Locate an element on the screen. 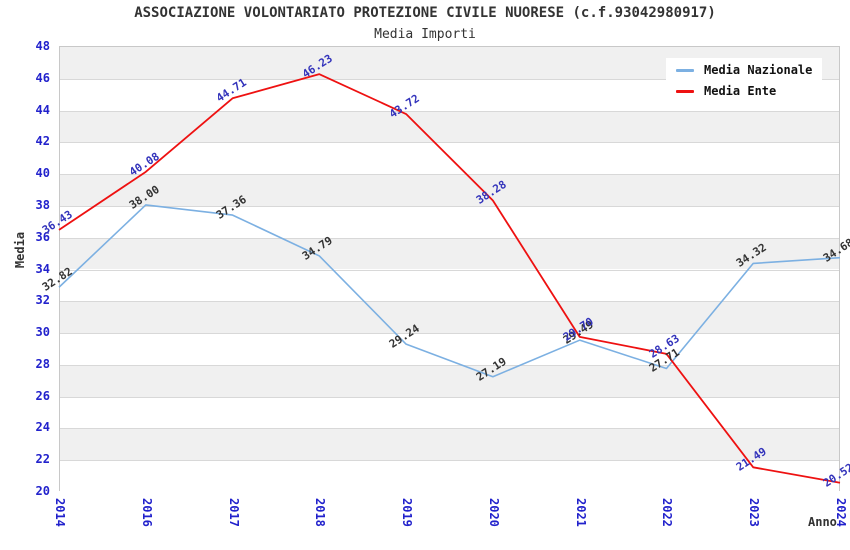  x-tick-label: 2020 is located at coordinates (493, 512).